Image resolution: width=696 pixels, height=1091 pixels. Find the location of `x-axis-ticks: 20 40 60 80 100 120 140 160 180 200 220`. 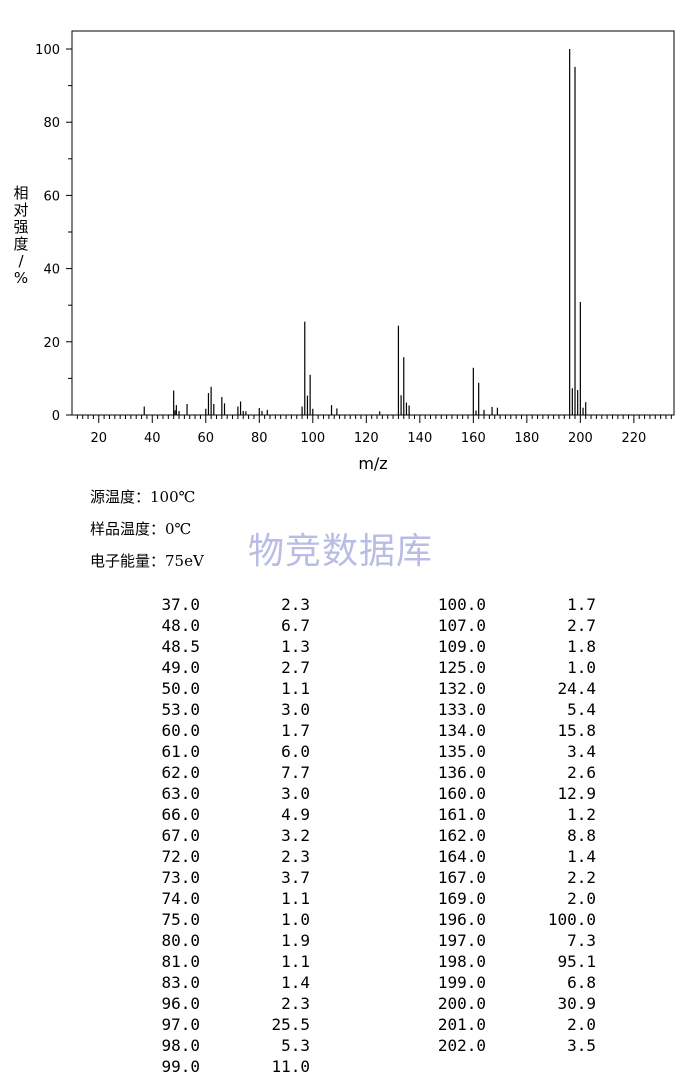

x-axis-ticks: 20 40 60 80 100 120 140 160 180 200 220 is located at coordinates (374, 430).